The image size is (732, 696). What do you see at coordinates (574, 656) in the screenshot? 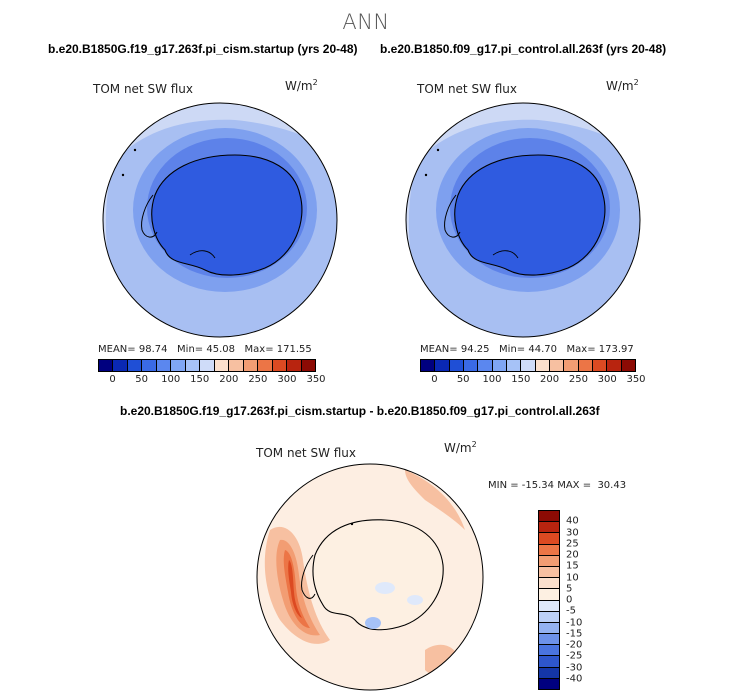
I see `colorbar-tick-label: -25` at bounding box center [574, 656].